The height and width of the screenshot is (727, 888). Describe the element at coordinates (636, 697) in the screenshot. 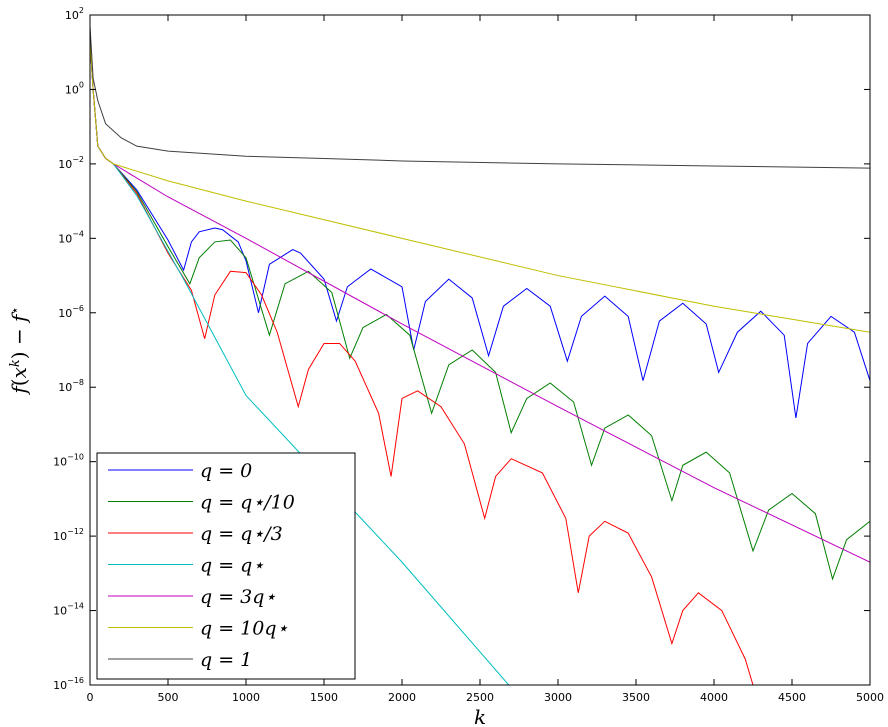

I see `x-tick-label-7: 3500` at that location.